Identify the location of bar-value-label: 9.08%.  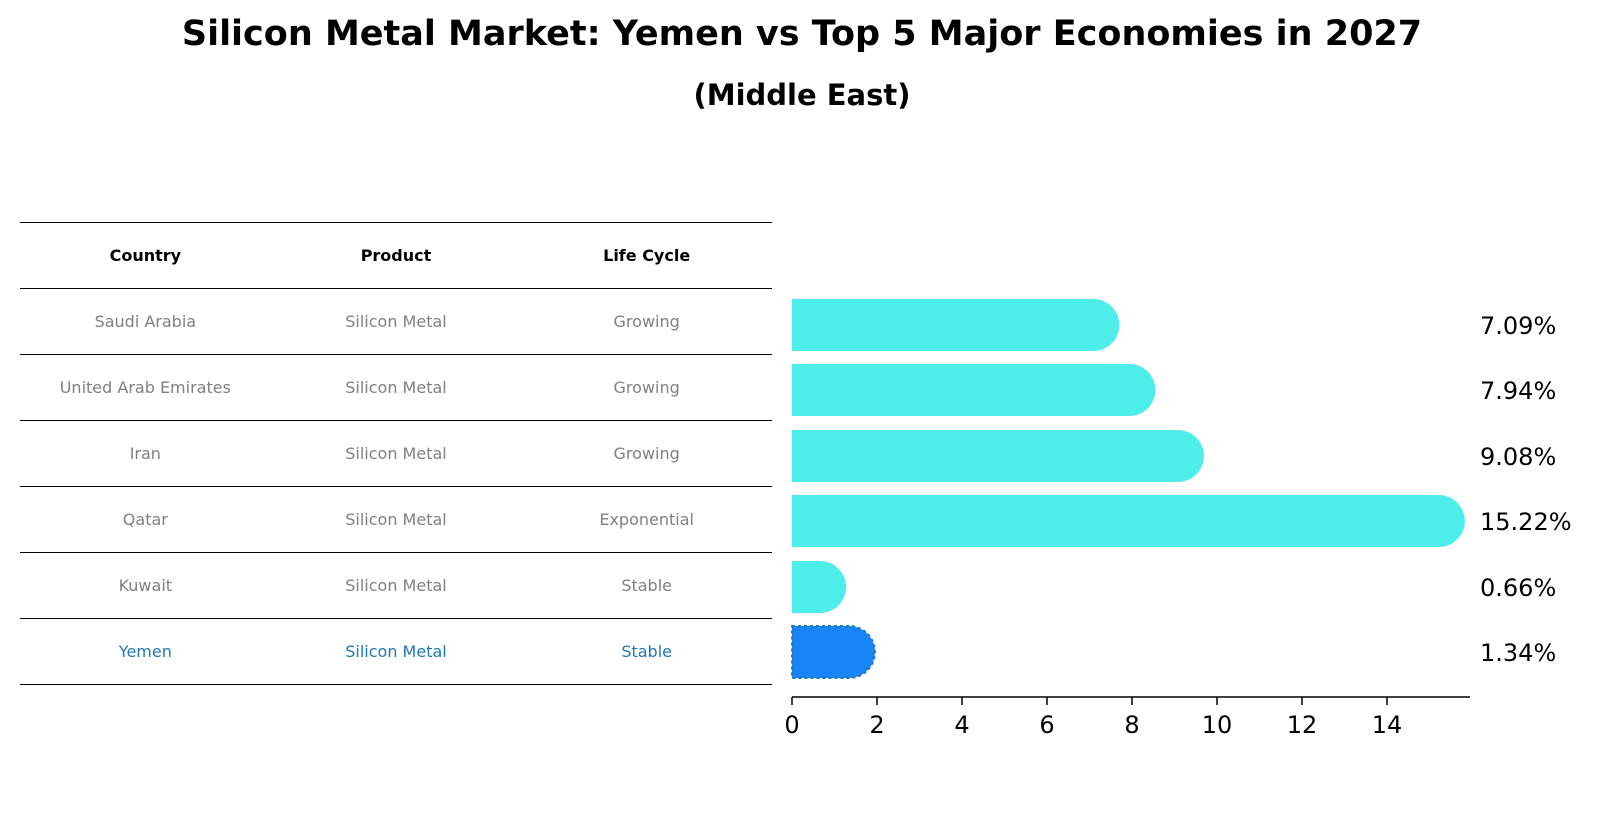
(1518, 457).